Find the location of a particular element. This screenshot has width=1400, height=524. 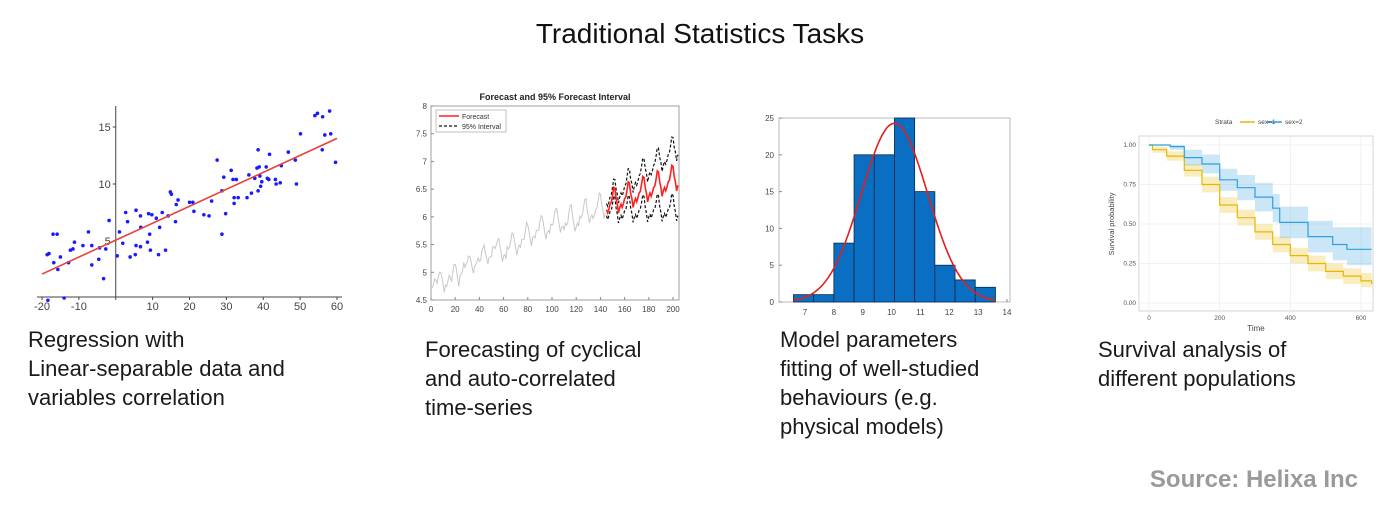

x-tick-label: 7 is located at coordinates (805, 312).